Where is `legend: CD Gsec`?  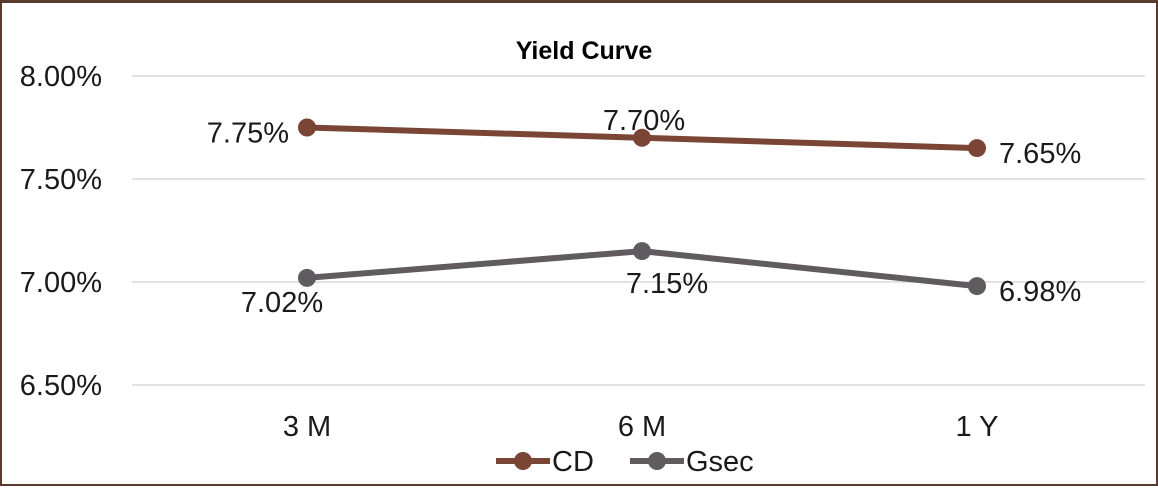
legend: CD Gsec is located at coordinates (625, 462).